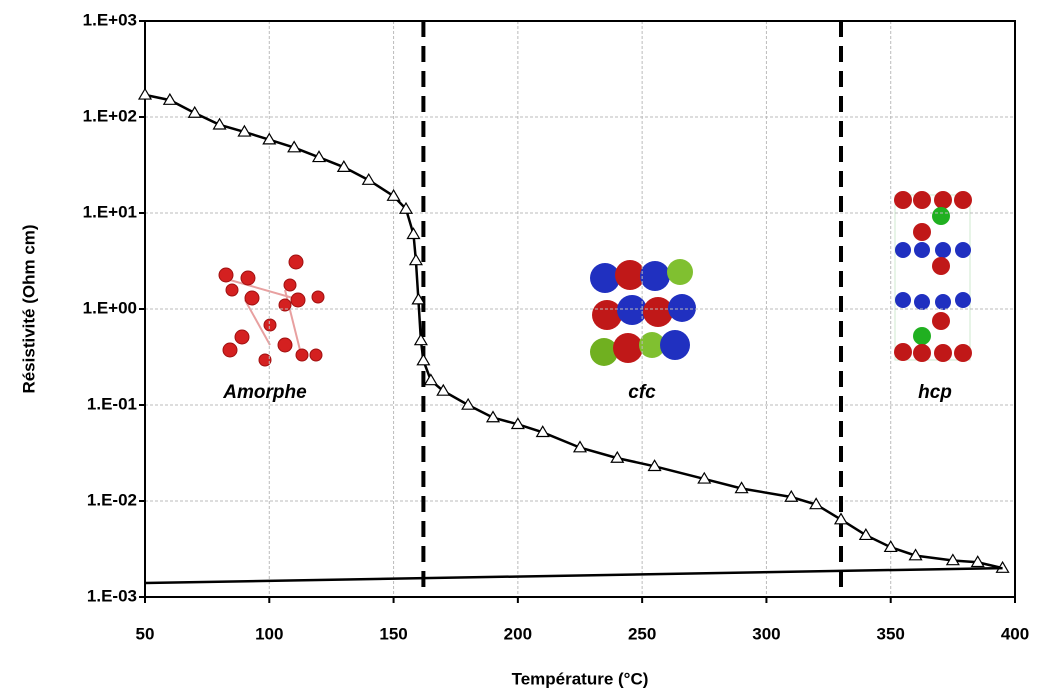 The height and width of the screenshot is (693, 1039). I want to click on amorphous-structure-image, so click(271, 310).